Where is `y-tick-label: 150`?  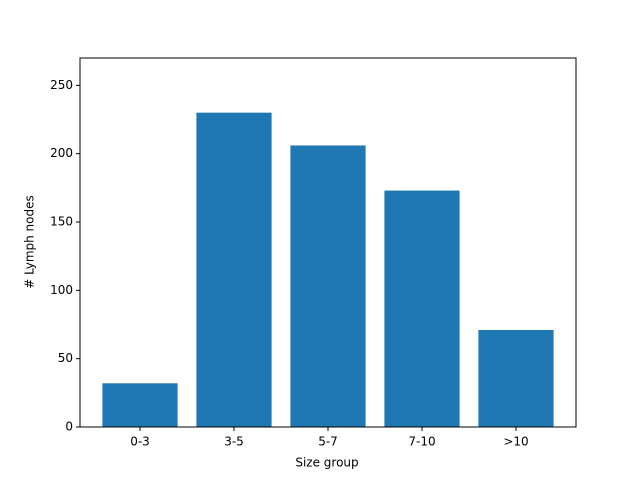 y-tick-label: 150 is located at coordinates (61, 222).